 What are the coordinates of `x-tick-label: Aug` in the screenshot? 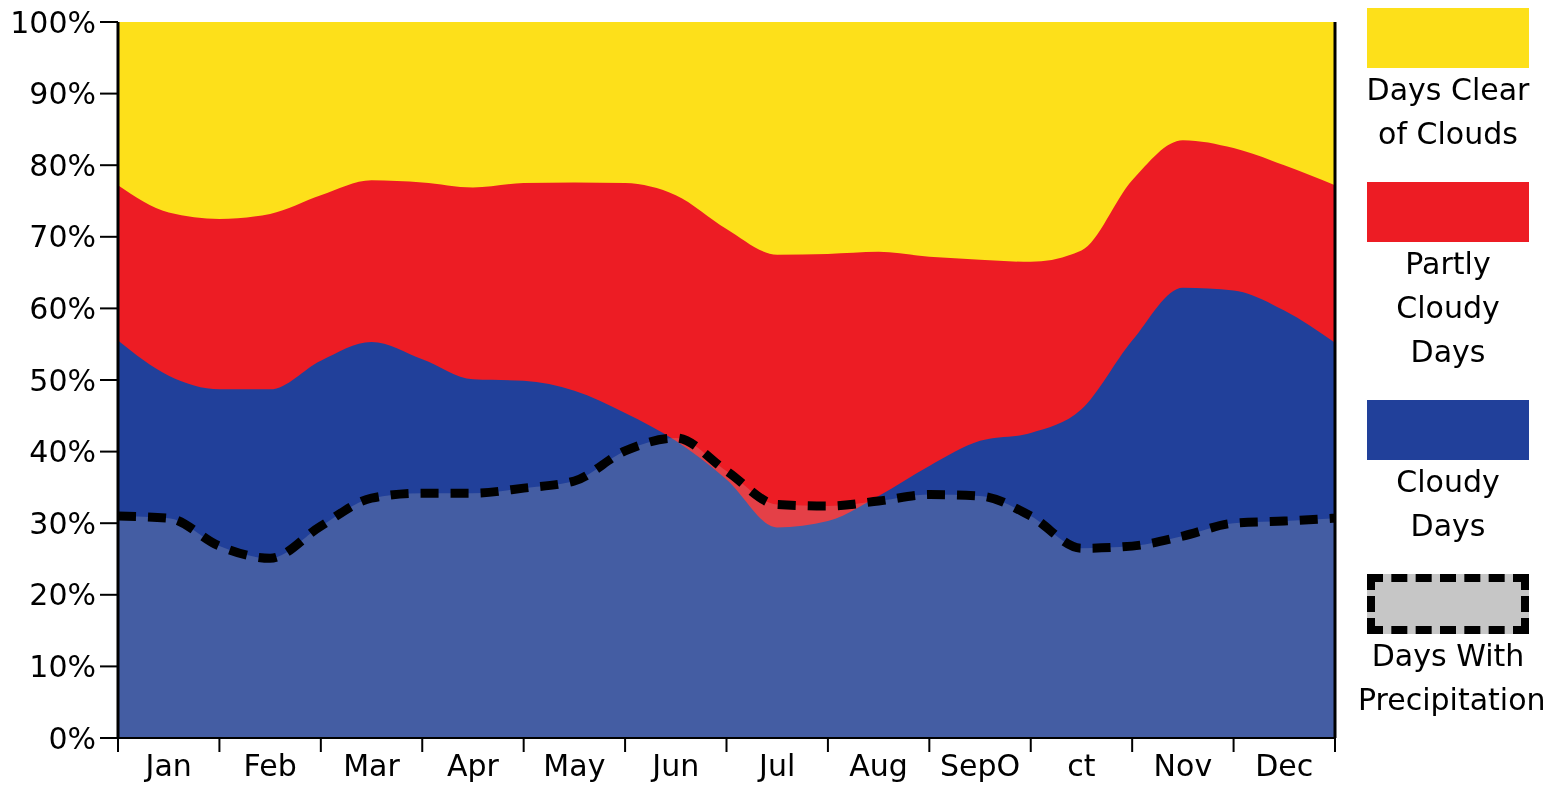 It's located at (878, 765).